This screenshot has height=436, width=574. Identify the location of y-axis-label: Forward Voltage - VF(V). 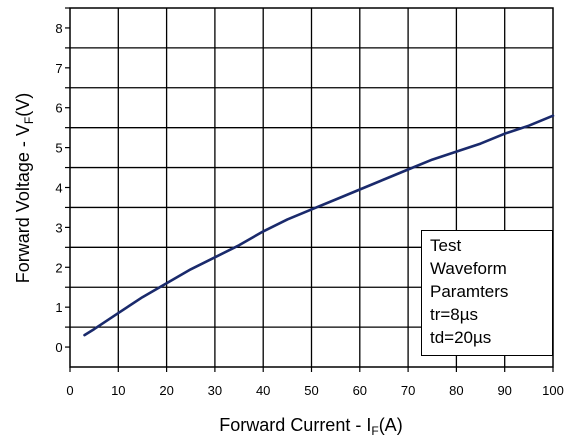
(24, 188).